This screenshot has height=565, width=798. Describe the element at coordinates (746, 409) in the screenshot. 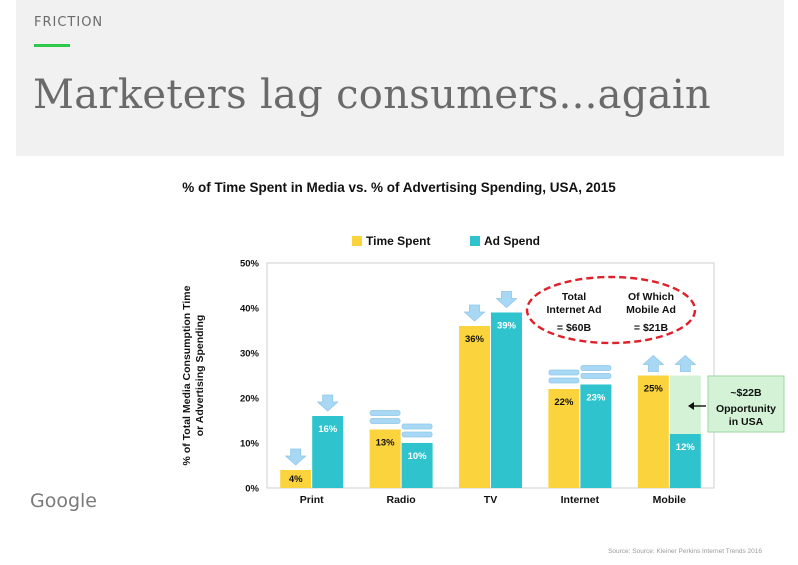

I see `opportunity-label: Opportunity` at that location.